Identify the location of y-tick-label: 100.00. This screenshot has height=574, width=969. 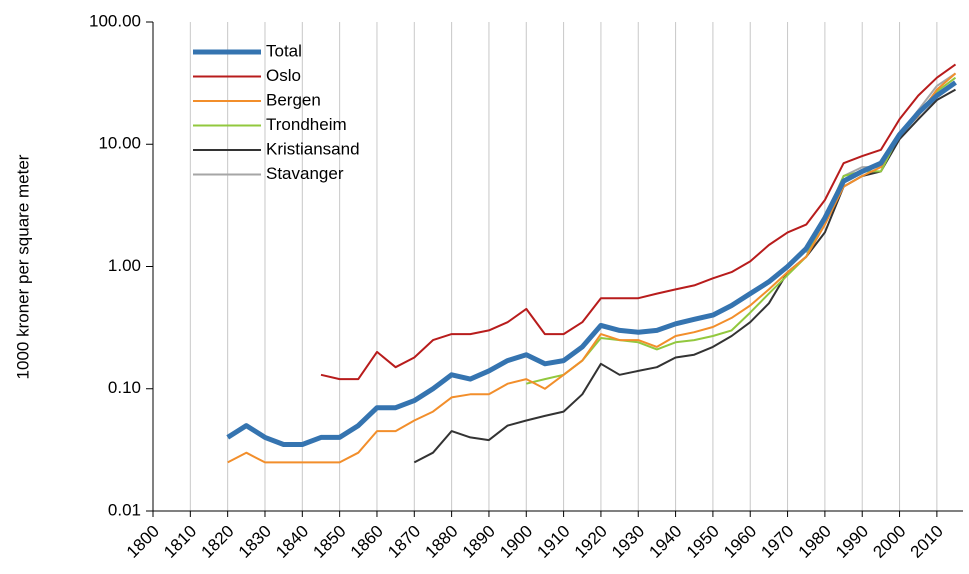
(115, 20).